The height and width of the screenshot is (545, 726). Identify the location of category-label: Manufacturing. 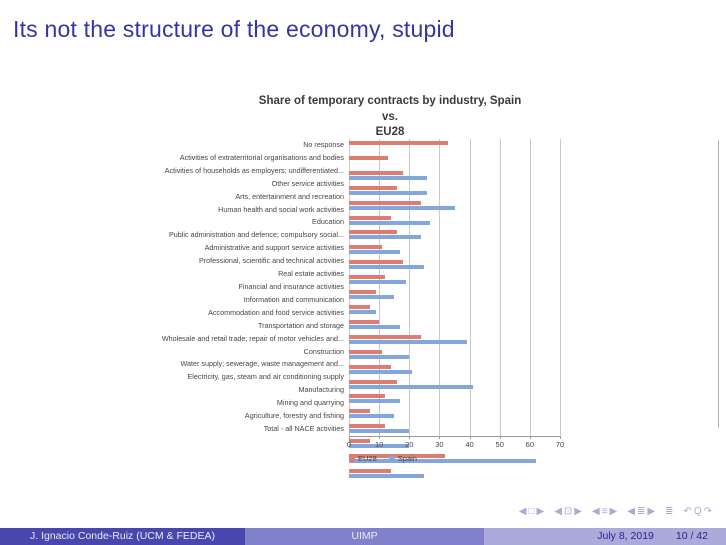
(321, 390).